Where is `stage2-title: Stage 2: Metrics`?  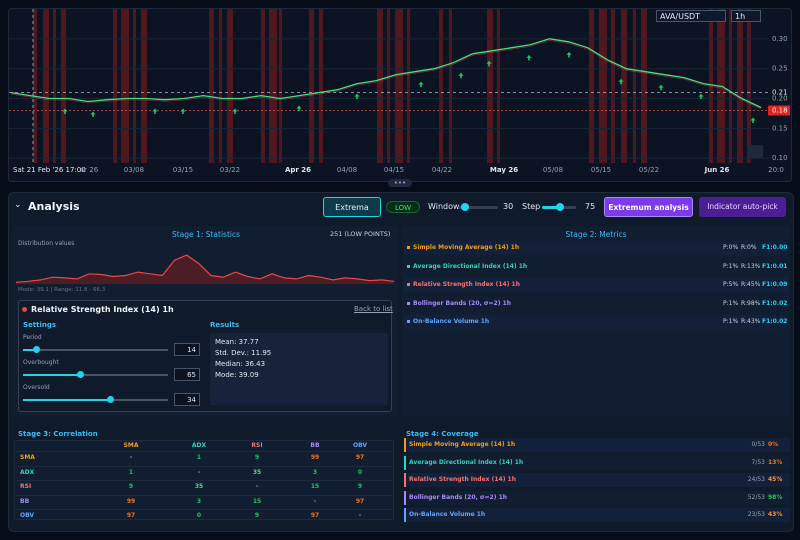
stage2-title: Stage 2: Metrics is located at coordinates (596, 234).